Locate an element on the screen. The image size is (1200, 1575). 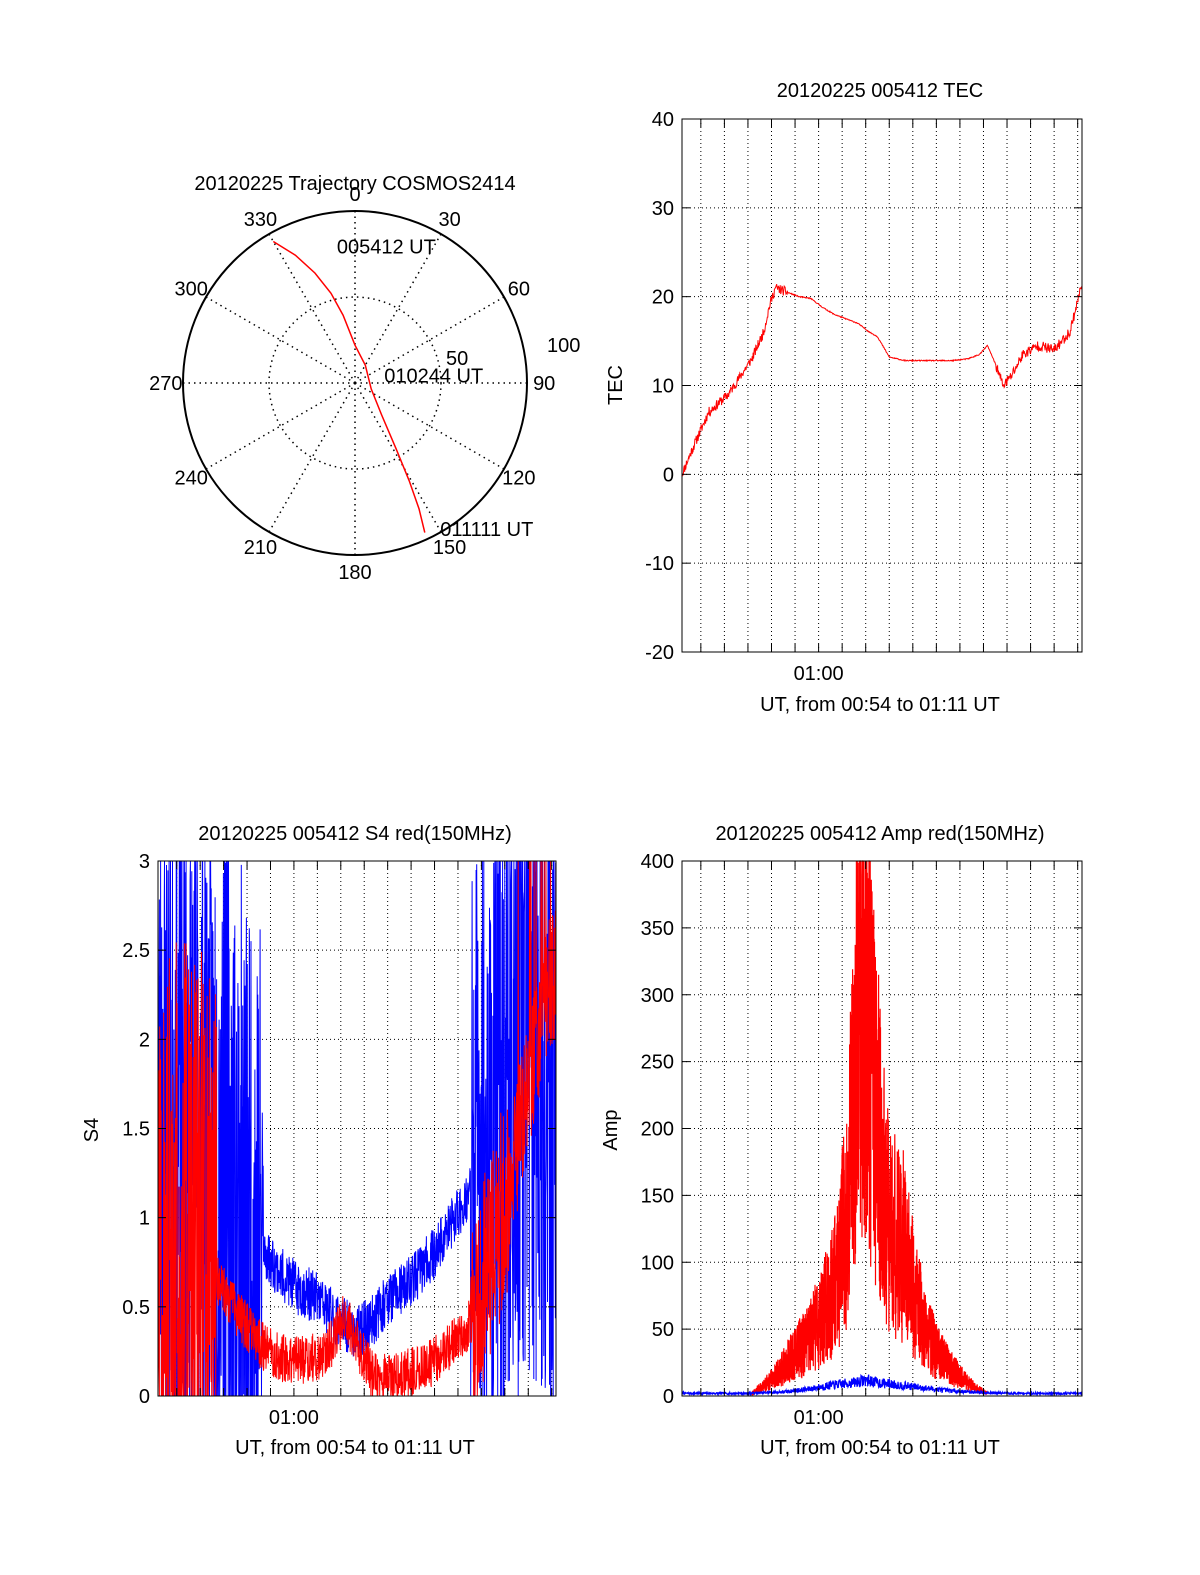
tec-xlabel: UT, from 00:54 to 01:11 UT is located at coordinates (880, 705).